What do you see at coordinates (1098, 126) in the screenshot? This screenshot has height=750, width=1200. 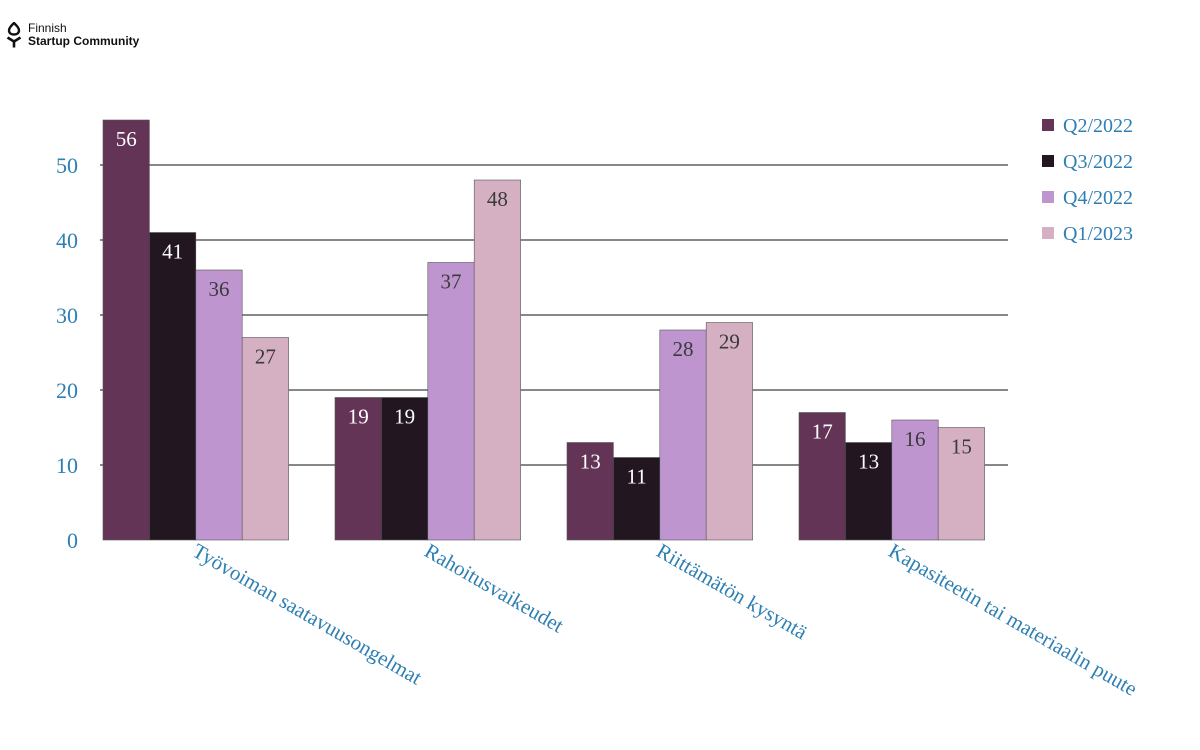 I see `legend-label: Q2/2022` at bounding box center [1098, 126].